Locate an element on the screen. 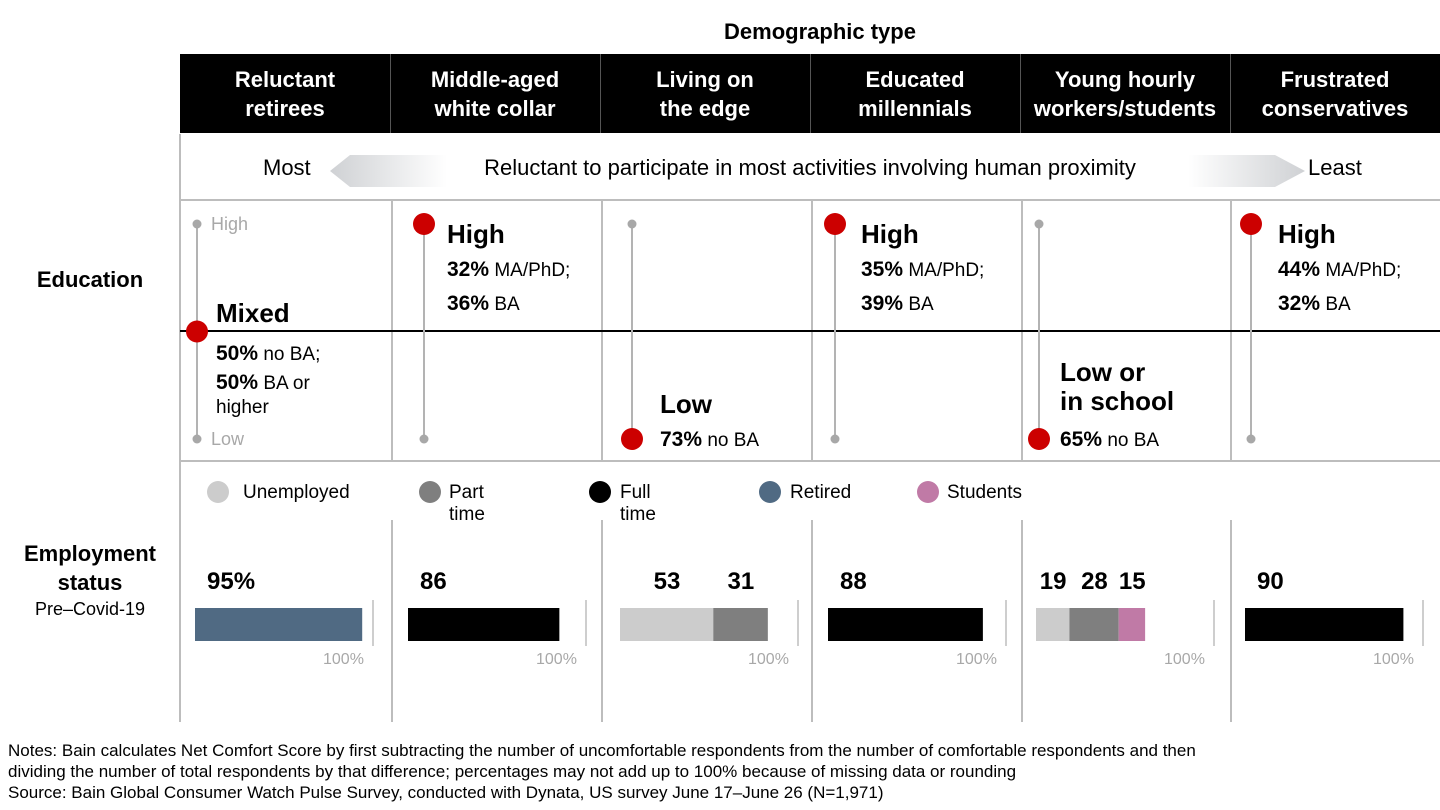 The image size is (1440, 810). education-stat-line: 35% MA/PhD; is located at coordinates (922, 270).